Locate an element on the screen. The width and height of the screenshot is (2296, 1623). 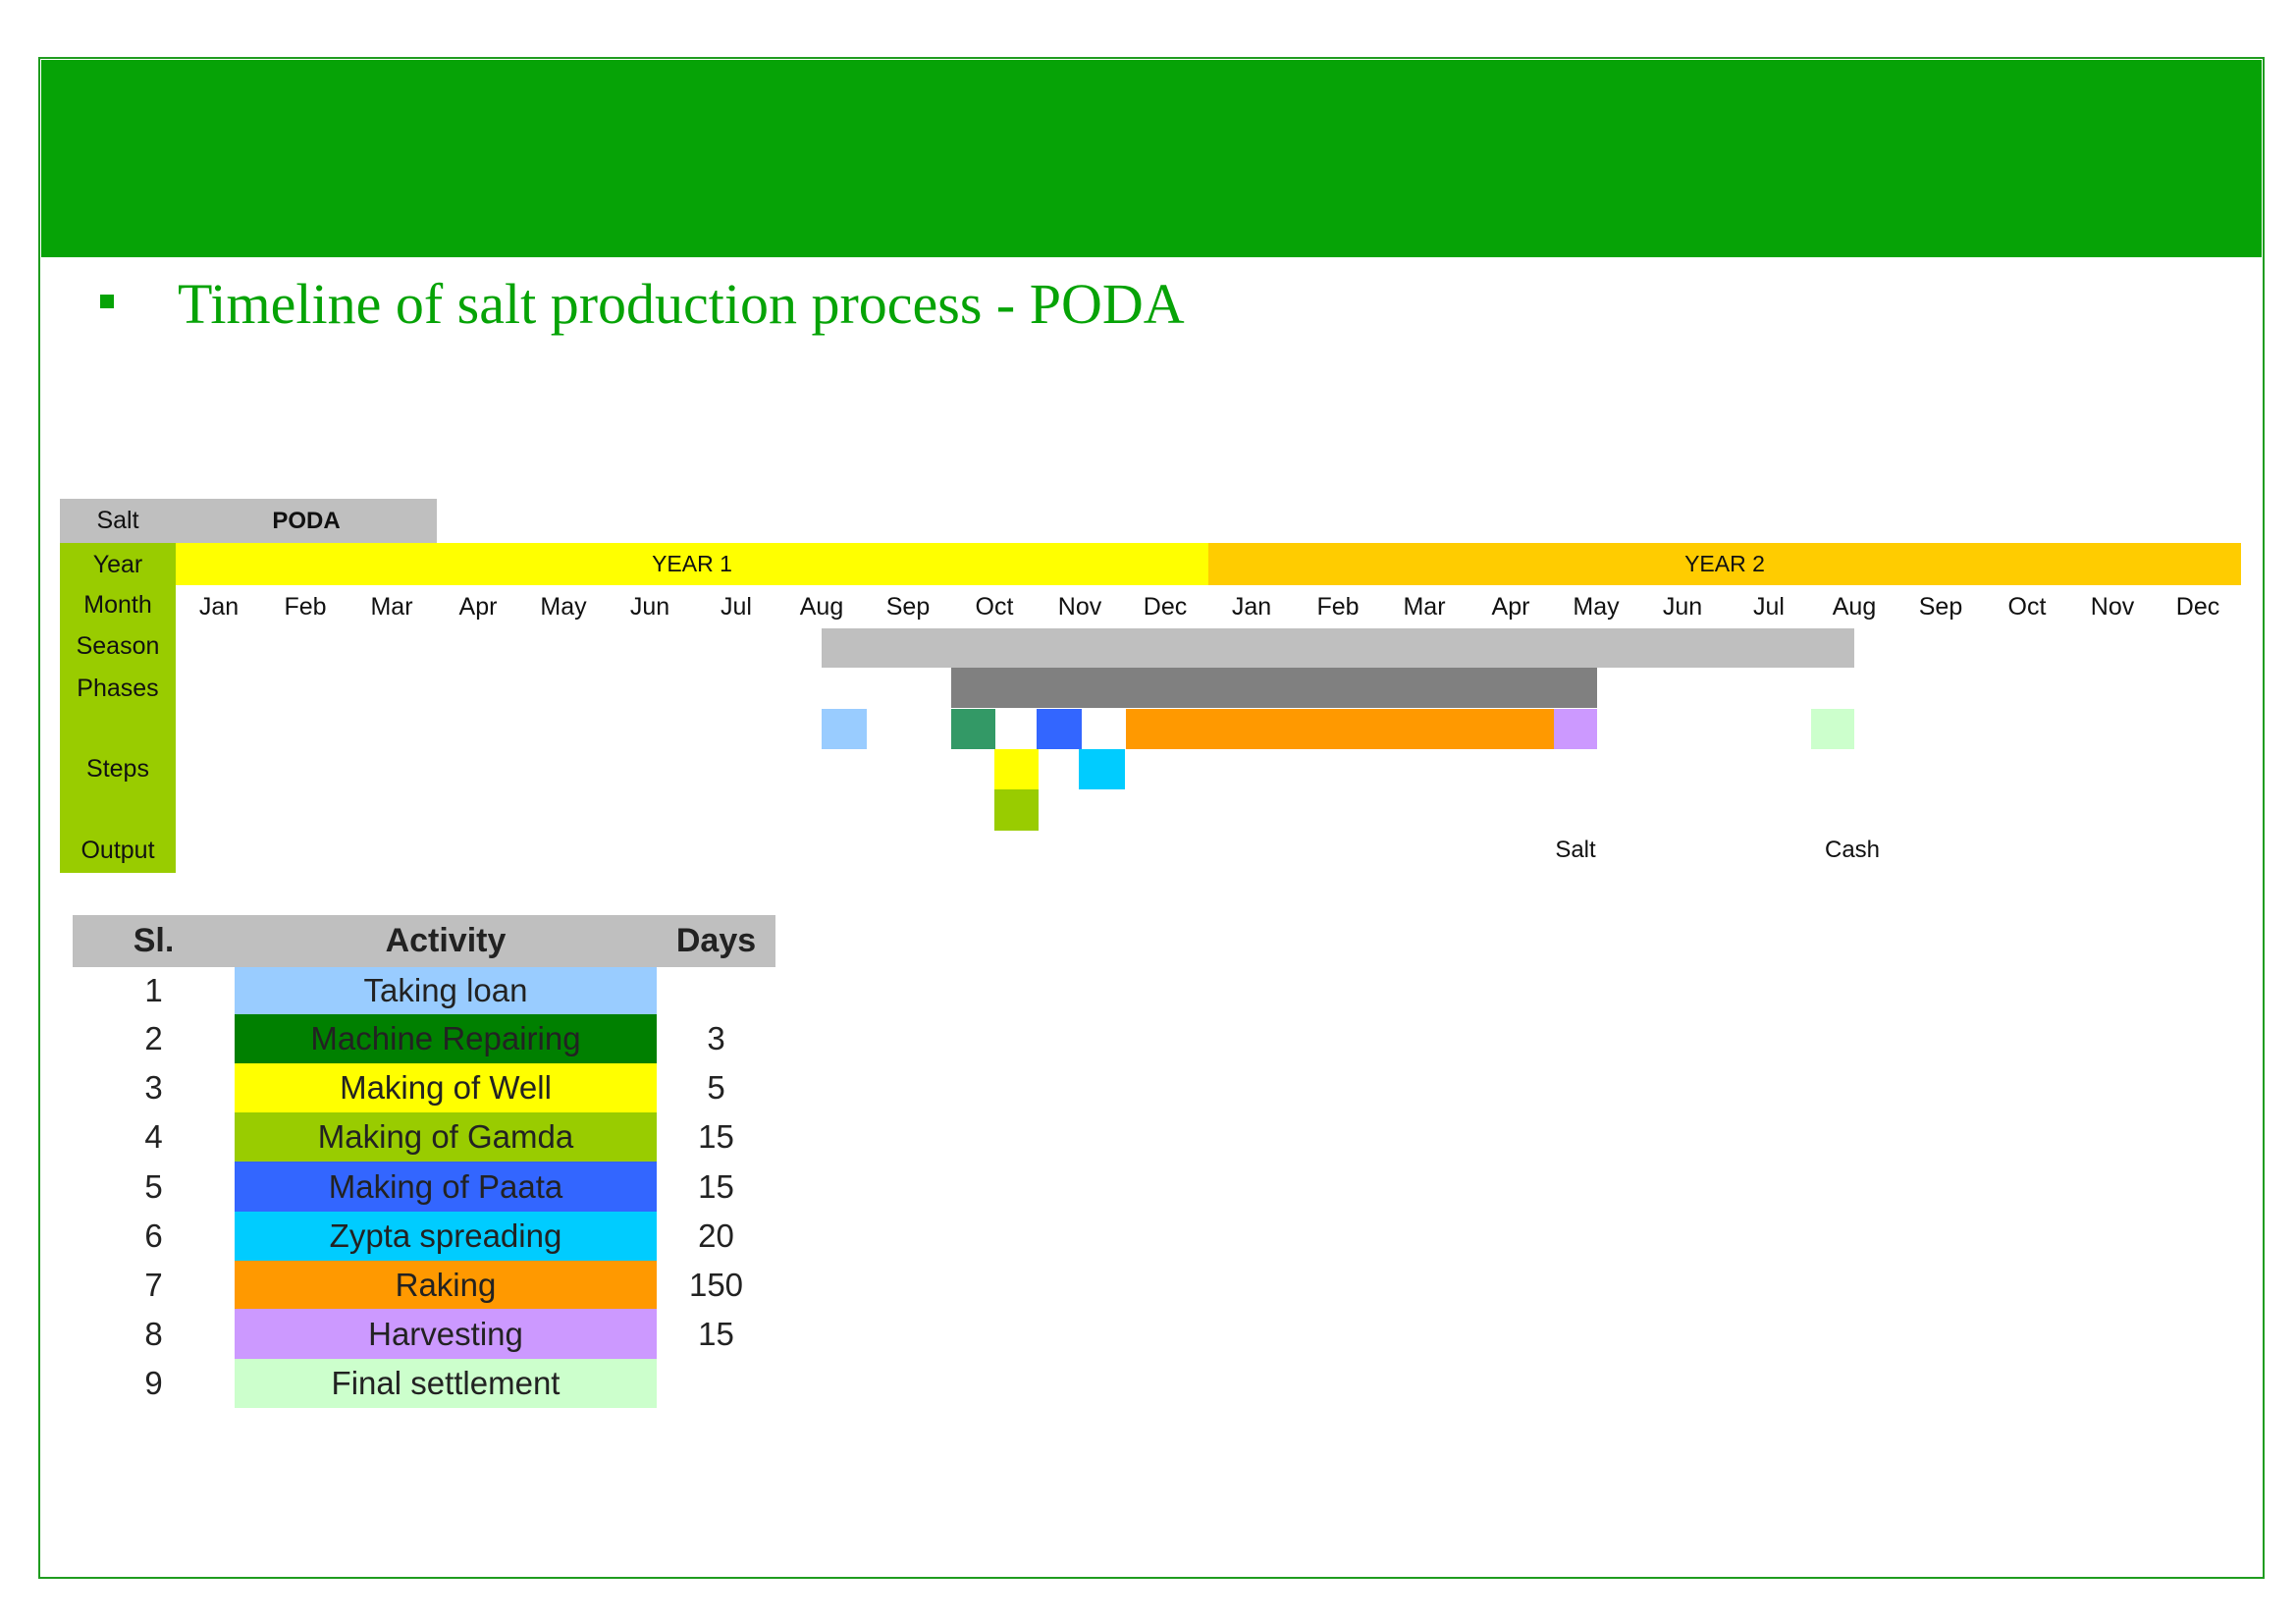
legend-days: 20 is located at coordinates (716, 1235).